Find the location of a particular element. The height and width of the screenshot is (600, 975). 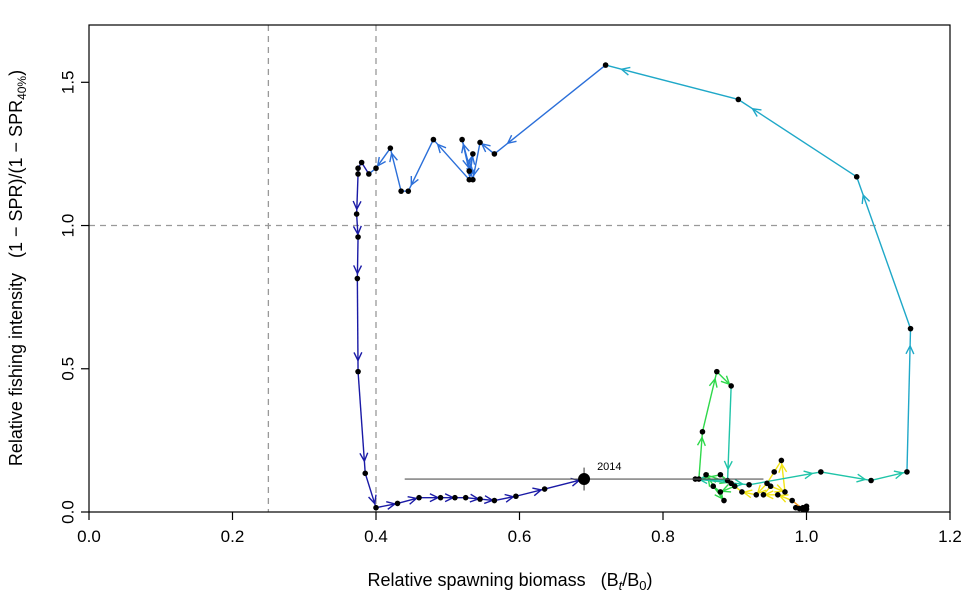

y-tick-label: 1.5 is located at coordinates (67, 82).